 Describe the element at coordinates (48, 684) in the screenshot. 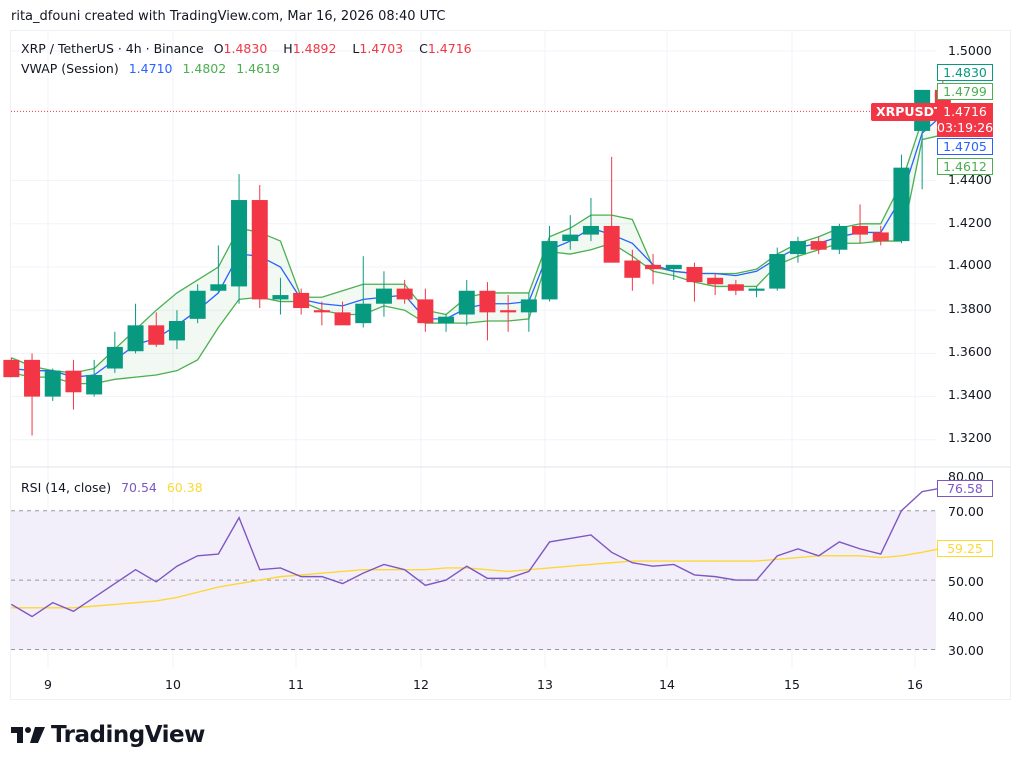

I see `time-tick: 9` at that location.